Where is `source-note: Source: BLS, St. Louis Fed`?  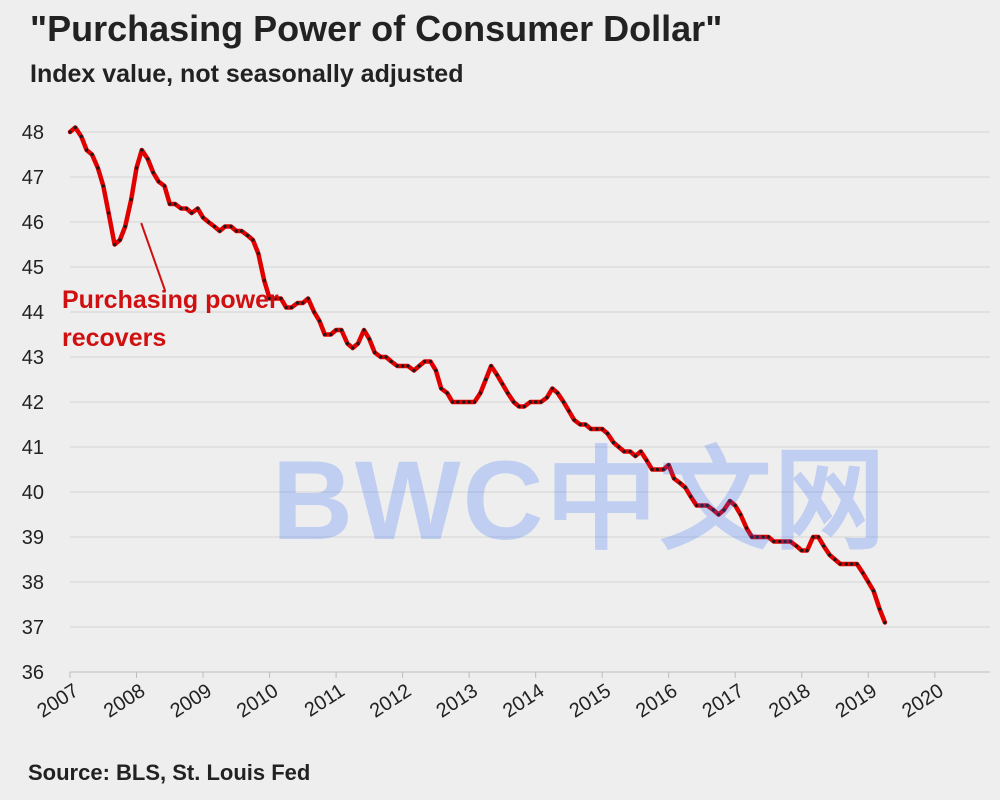 source-note: Source: BLS, St. Louis Fed is located at coordinates (169, 772).